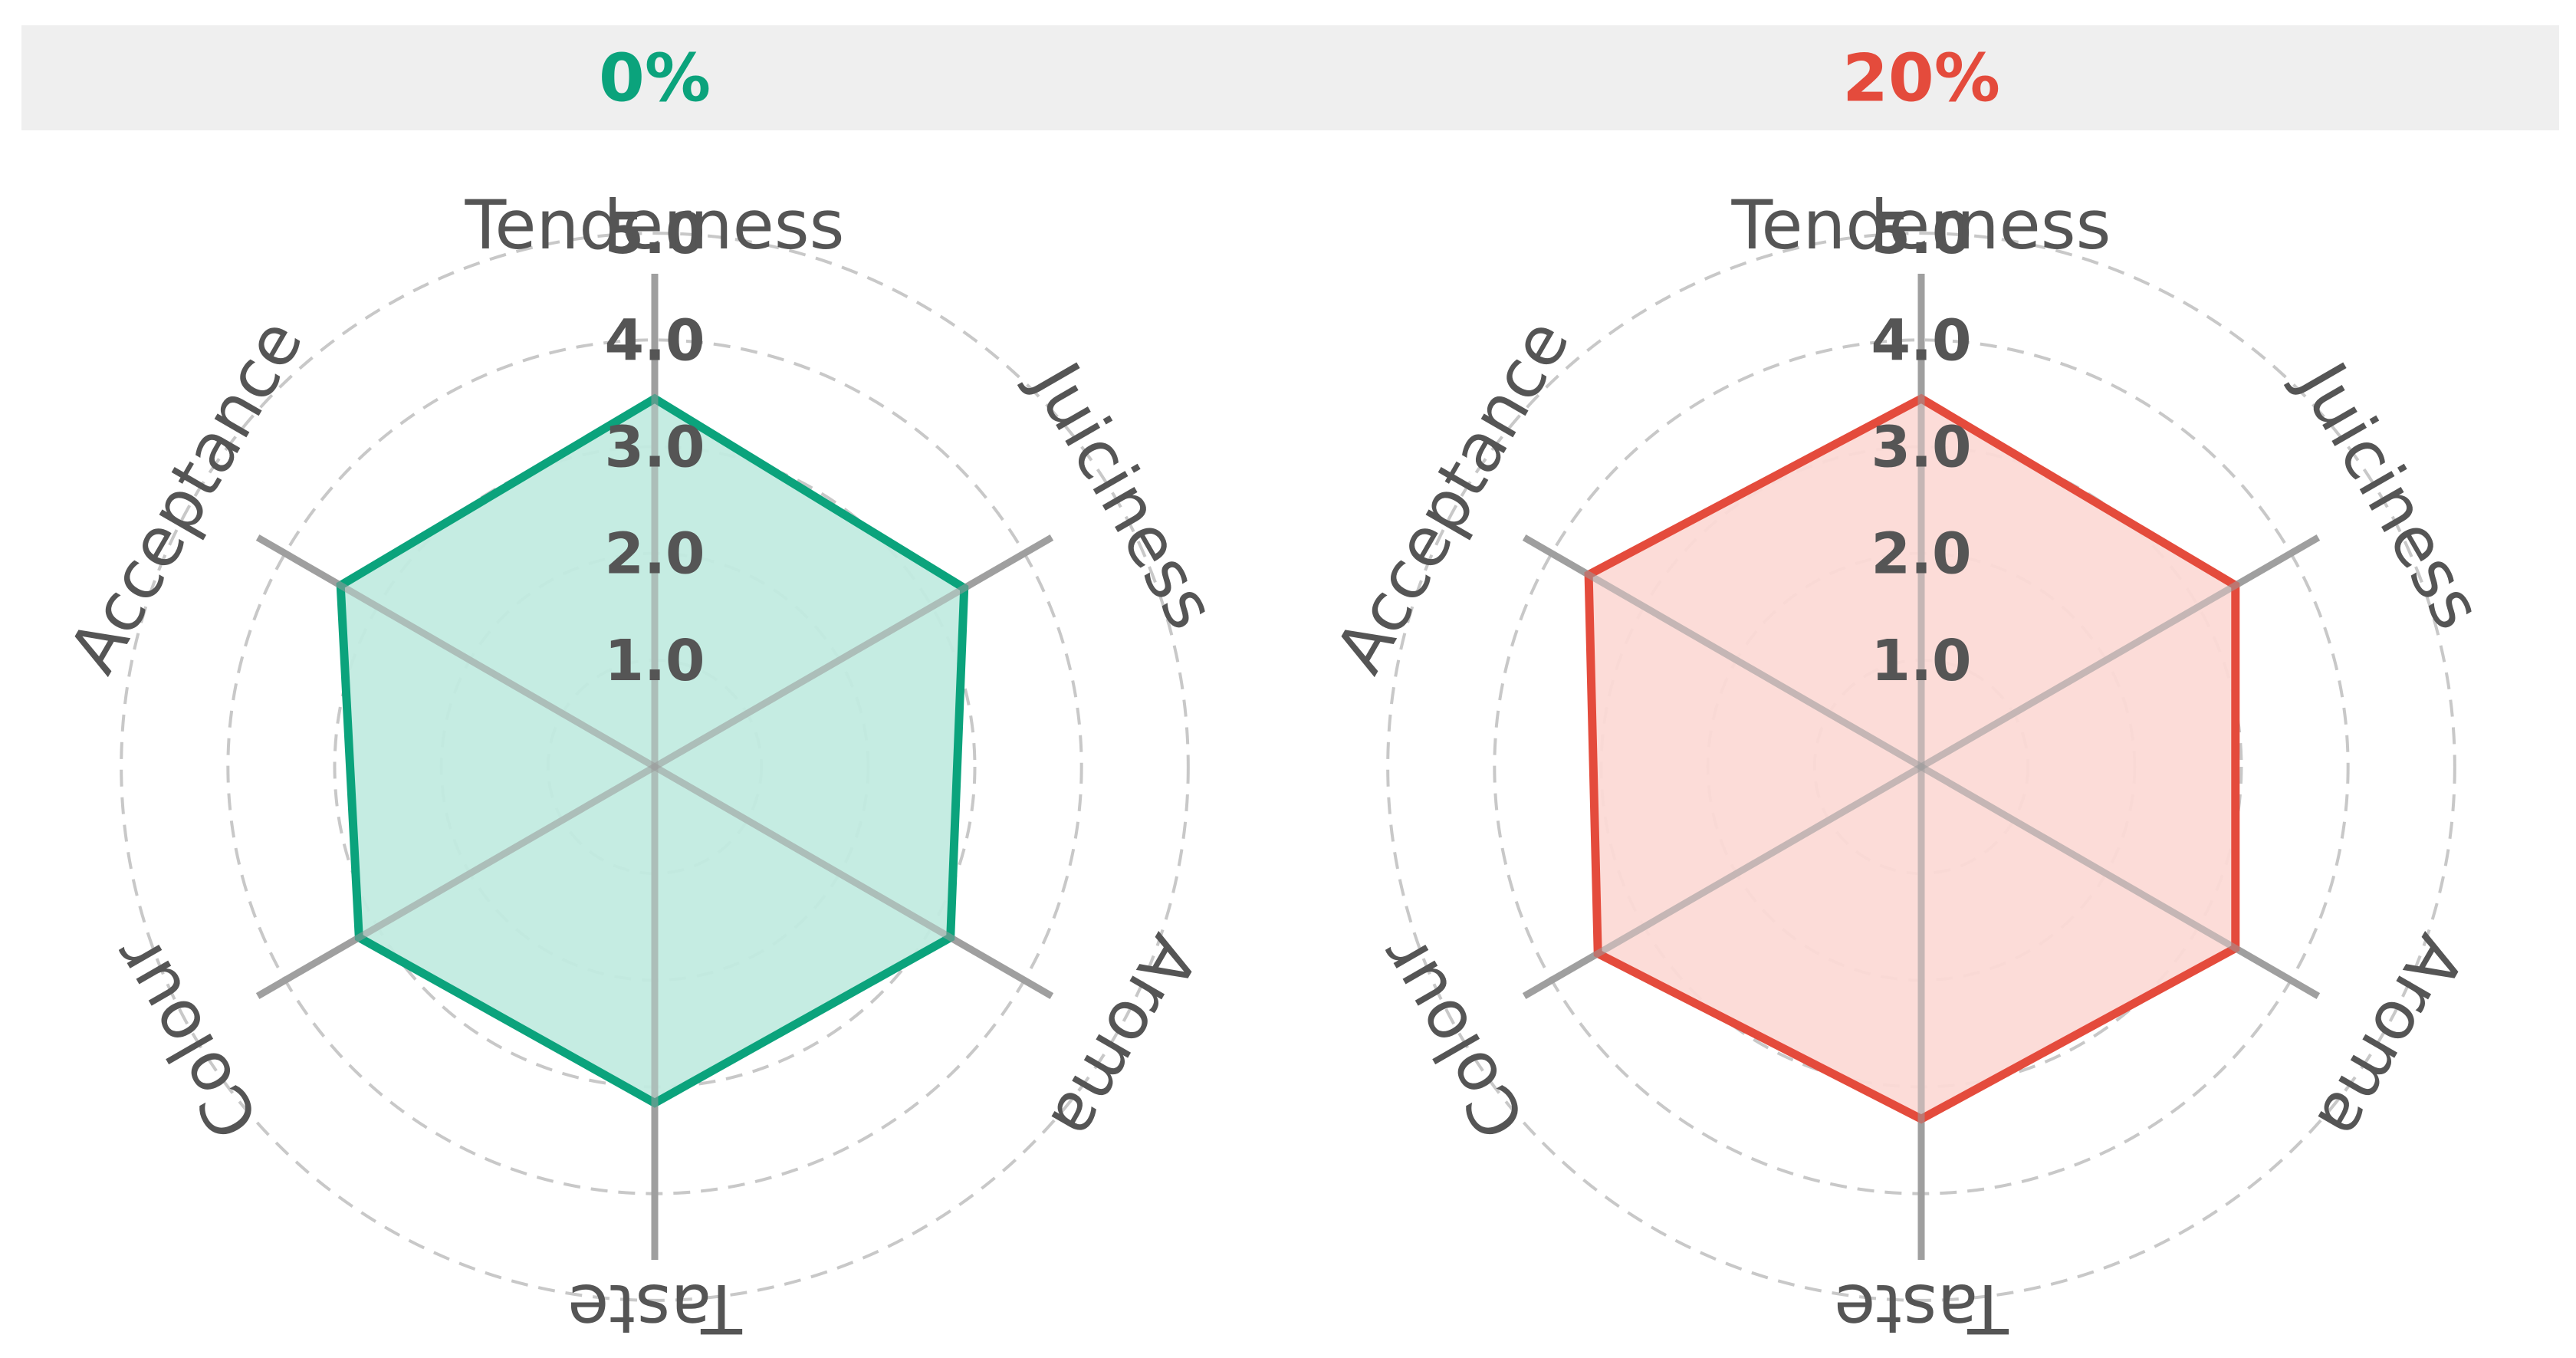 This screenshot has height=1358, width=2576. I want to click on panel-title: 0%, so click(655, 79).